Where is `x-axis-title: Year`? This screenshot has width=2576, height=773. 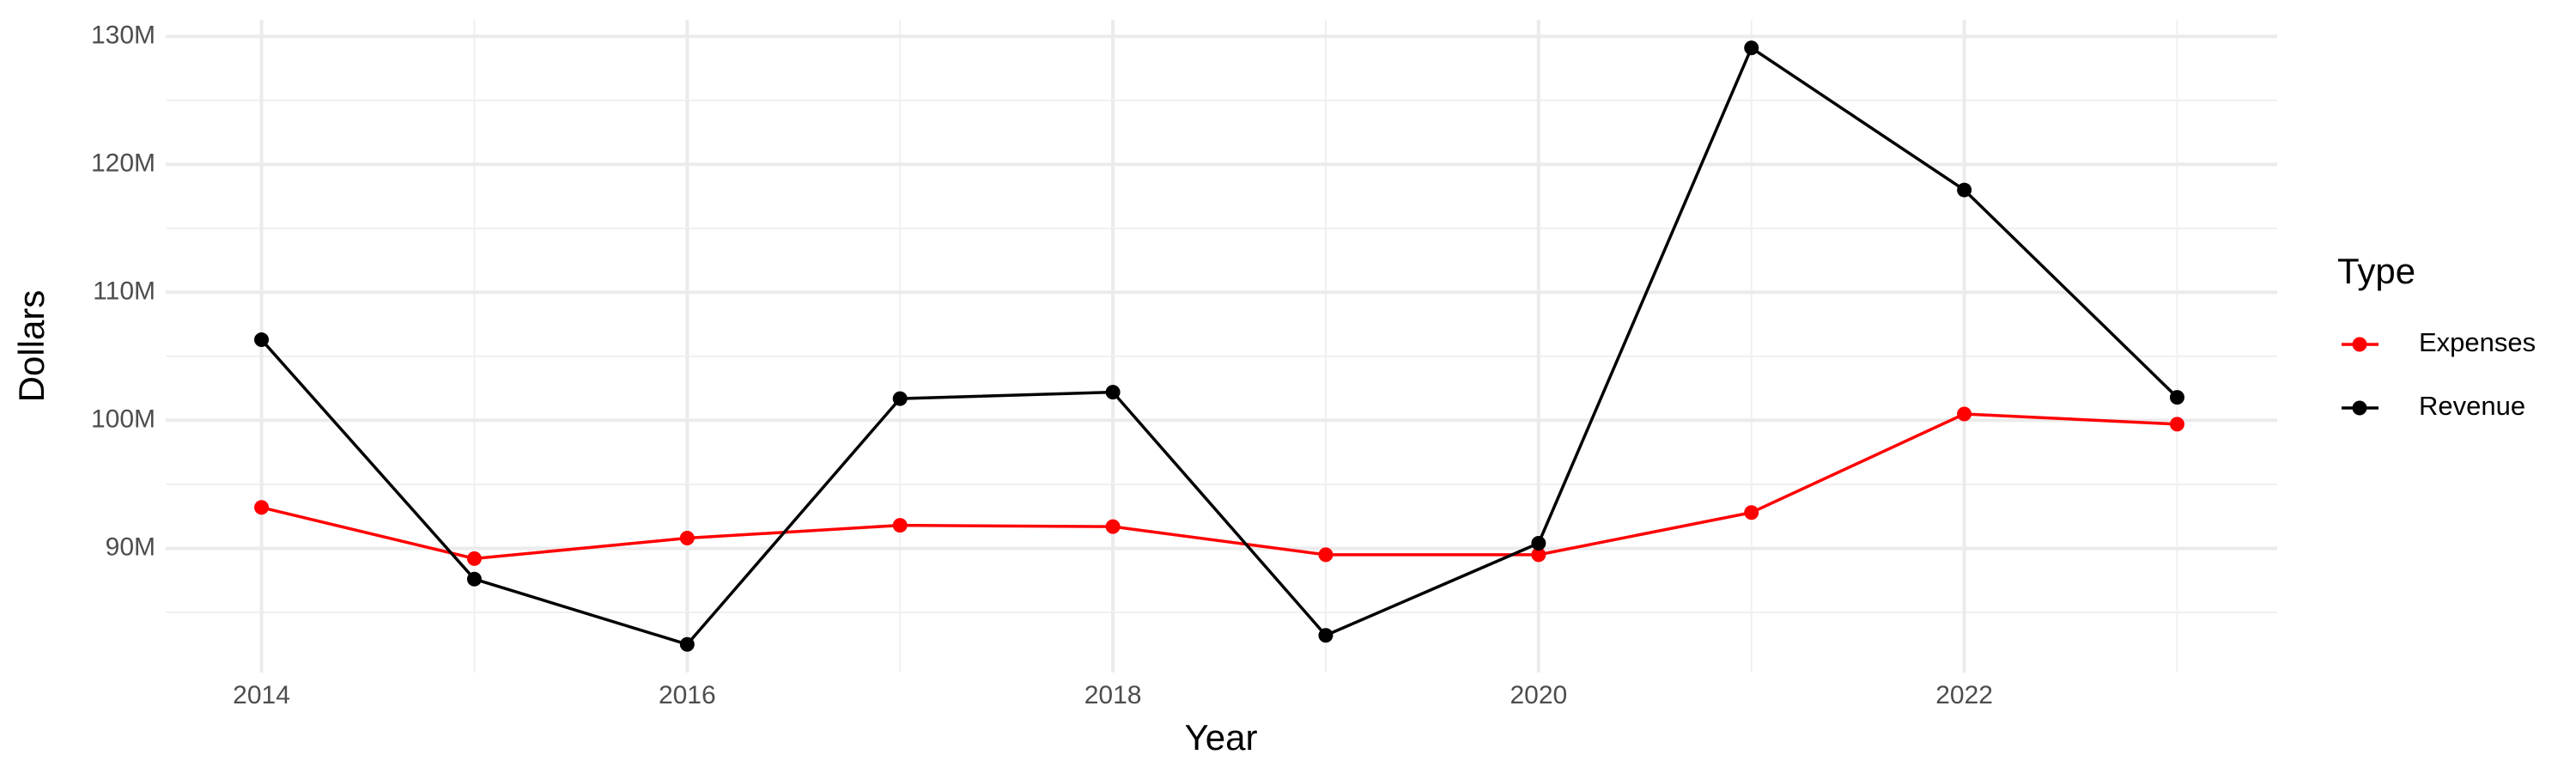
x-axis-title: Year is located at coordinates (1221, 737).